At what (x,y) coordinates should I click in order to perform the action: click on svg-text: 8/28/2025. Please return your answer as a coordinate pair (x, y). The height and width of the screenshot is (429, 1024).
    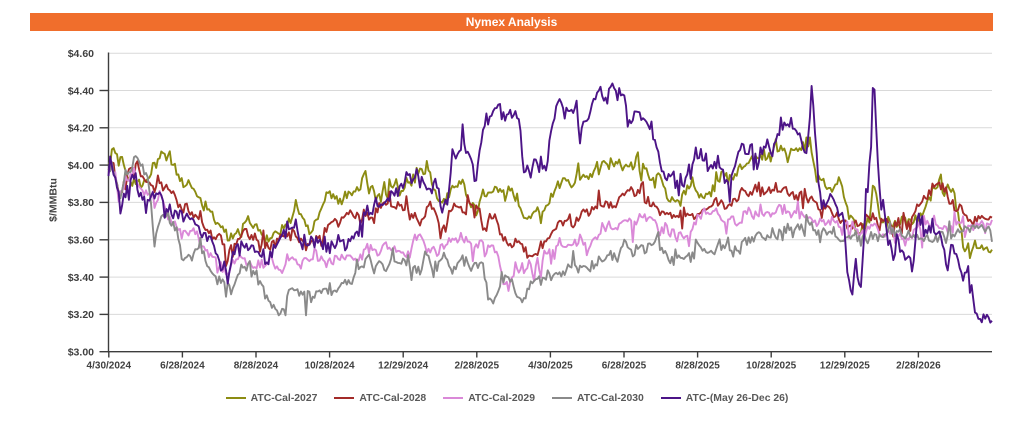
    Looking at the image, I should click on (697, 366).